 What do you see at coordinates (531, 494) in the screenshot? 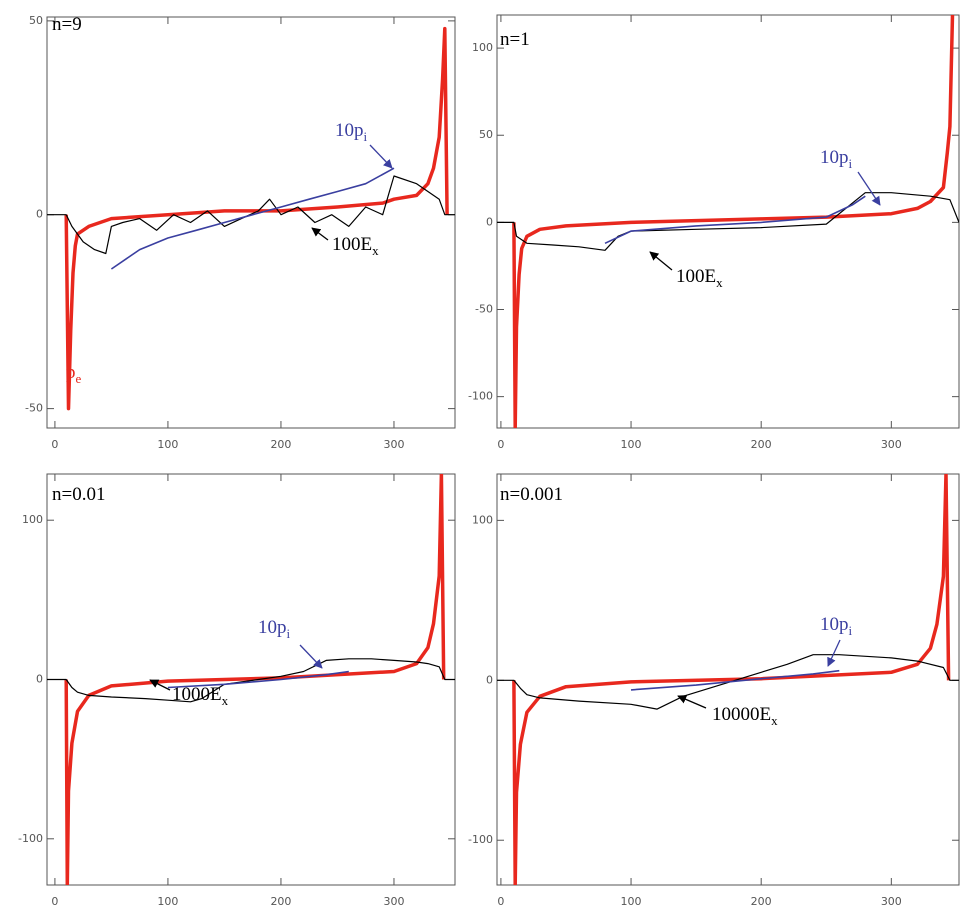
I see `panel-label: n=0.001` at bounding box center [531, 494].